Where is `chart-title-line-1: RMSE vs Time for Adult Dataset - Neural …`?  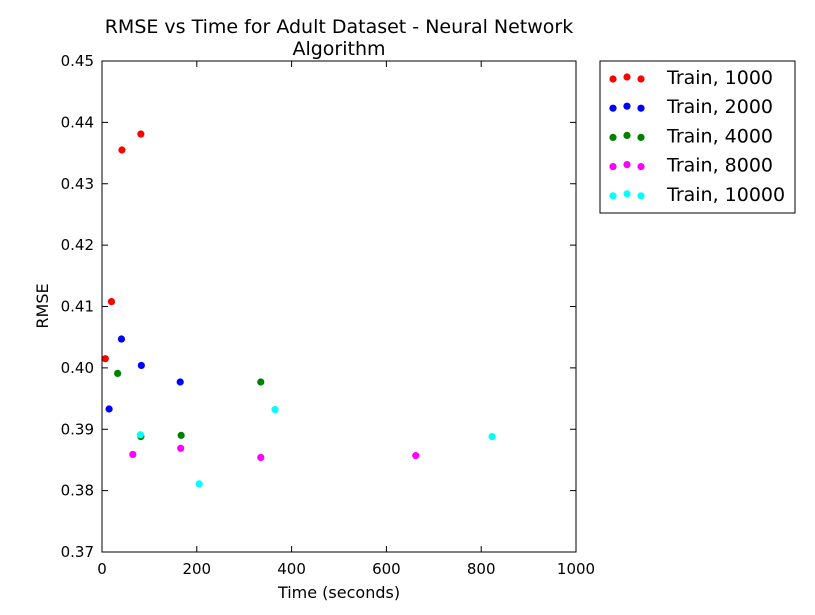 chart-title-line-1: RMSE vs Time for Adult Dataset - Neural … is located at coordinates (339, 27).